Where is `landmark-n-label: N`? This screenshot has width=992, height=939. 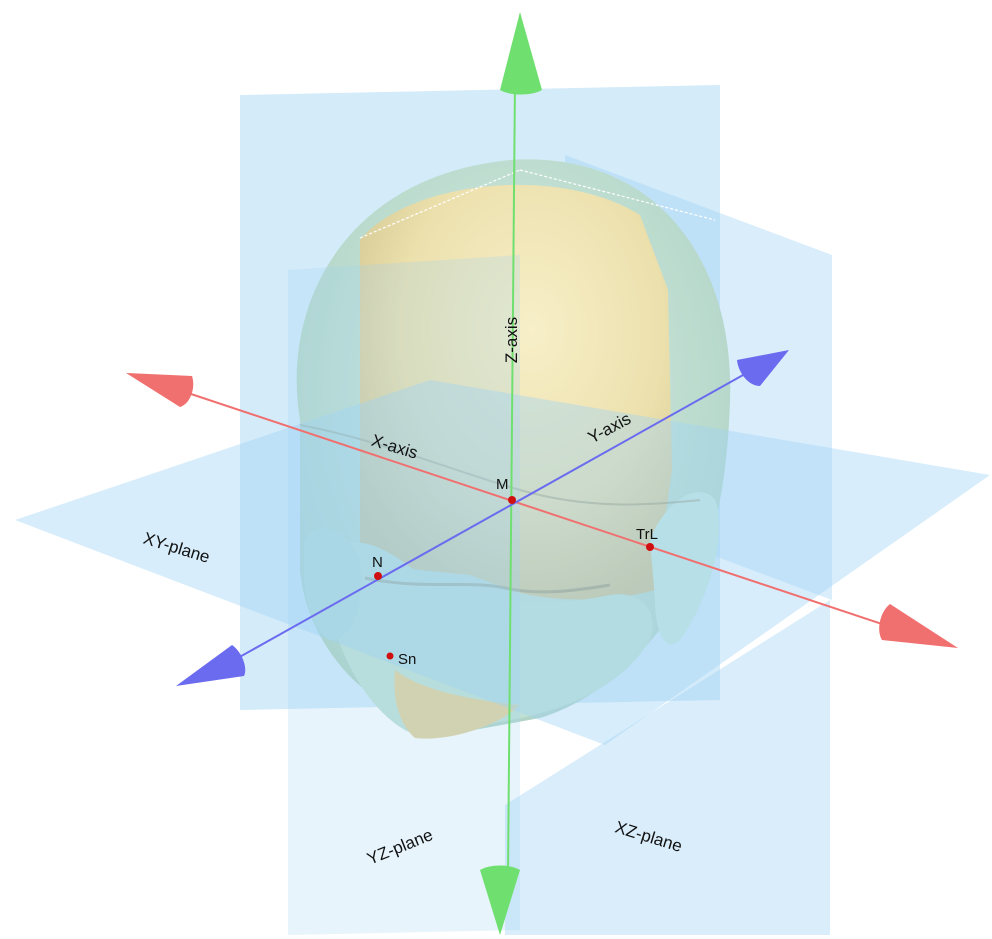
landmark-n-label: N is located at coordinates (377, 562).